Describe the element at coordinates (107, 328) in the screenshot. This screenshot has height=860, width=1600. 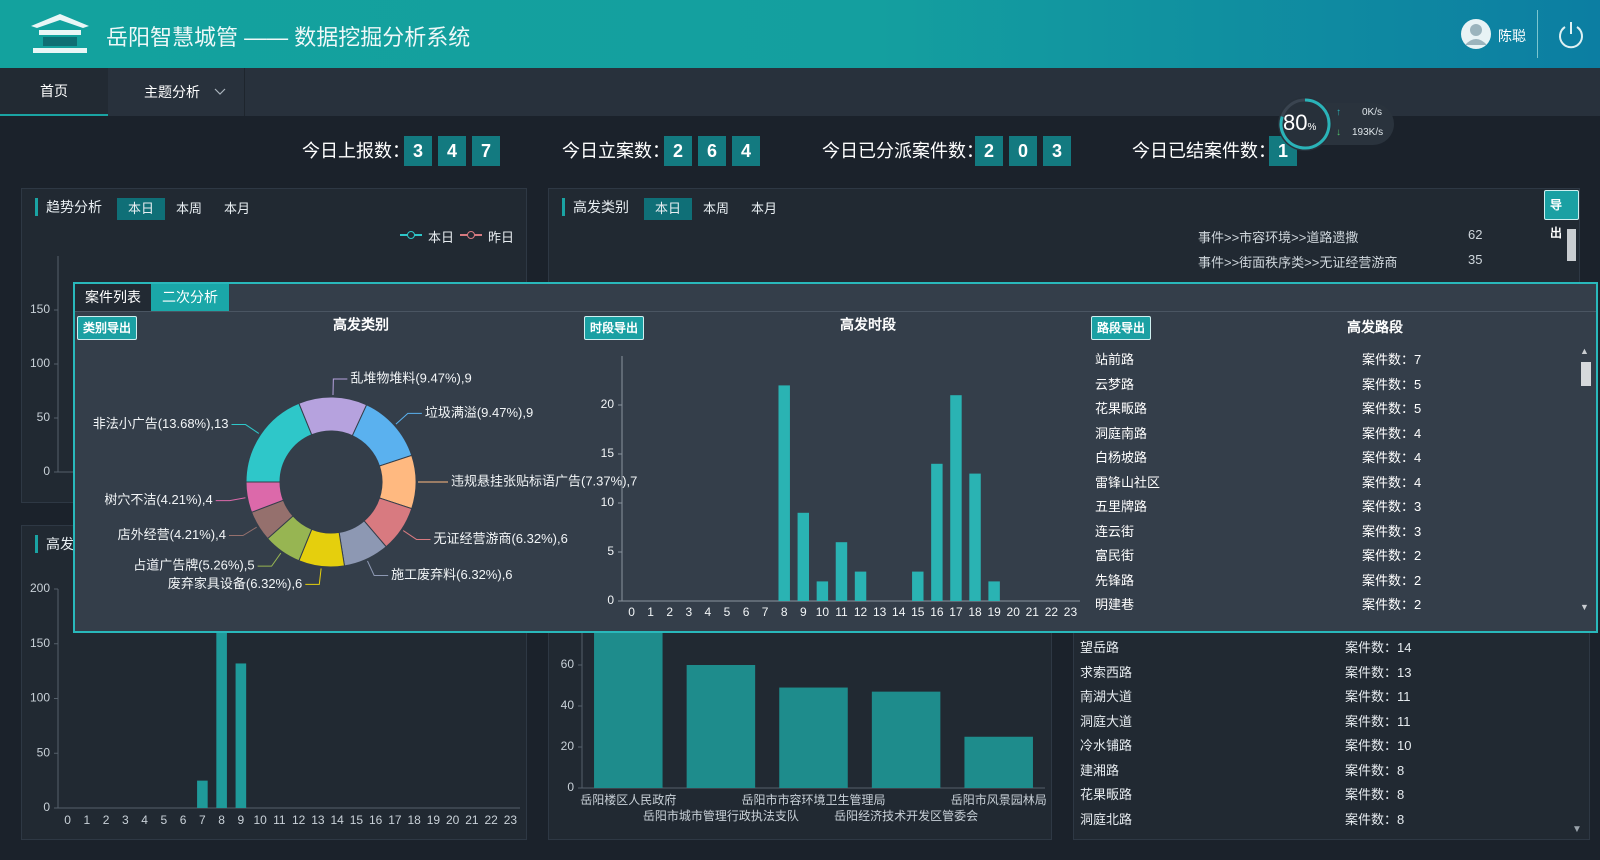
I see `export-button: 类别导出` at that location.